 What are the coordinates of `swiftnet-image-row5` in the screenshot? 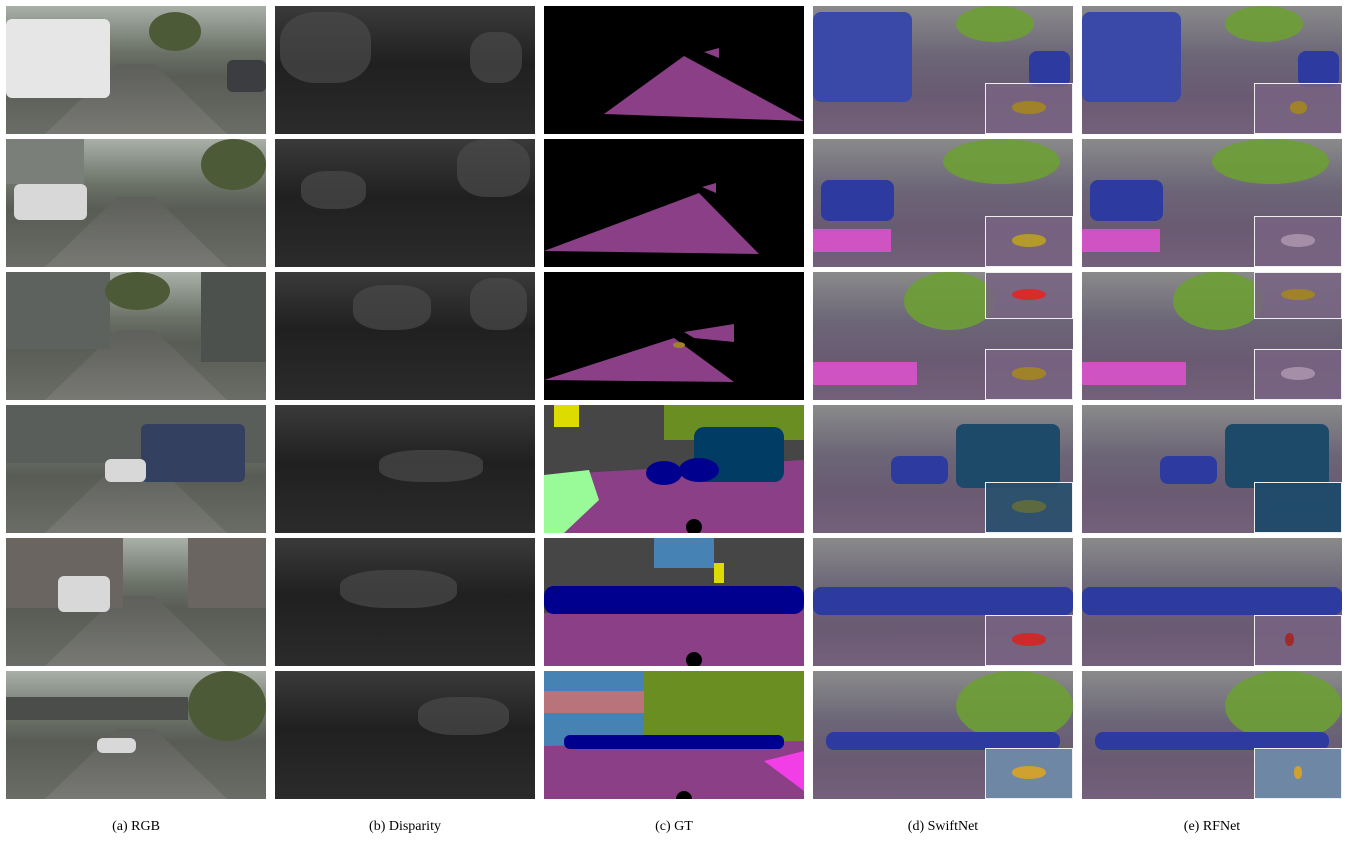 It's located at (943, 602).